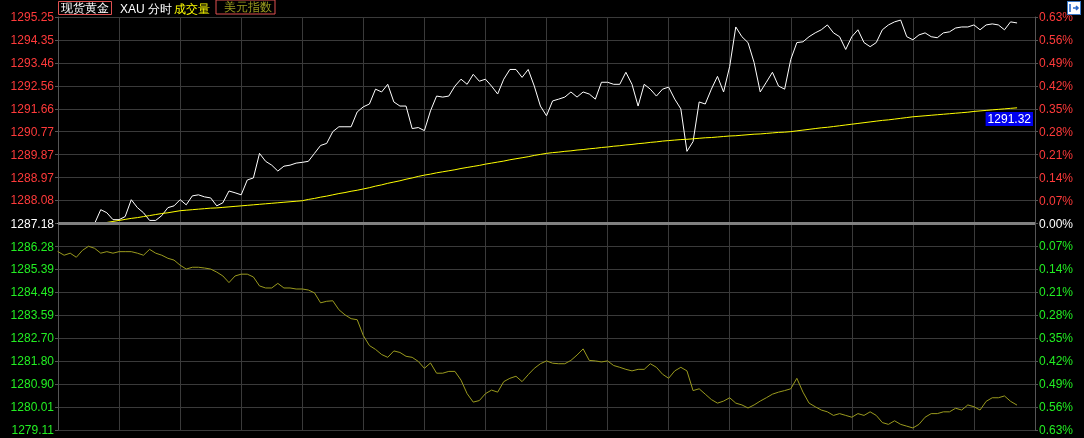 This screenshot has height=438, width=1084. What do you see at coordinates (32, 384) in the screenshot?
I see `y-tick-label: 1280.90` at bounding box center [32, 384].